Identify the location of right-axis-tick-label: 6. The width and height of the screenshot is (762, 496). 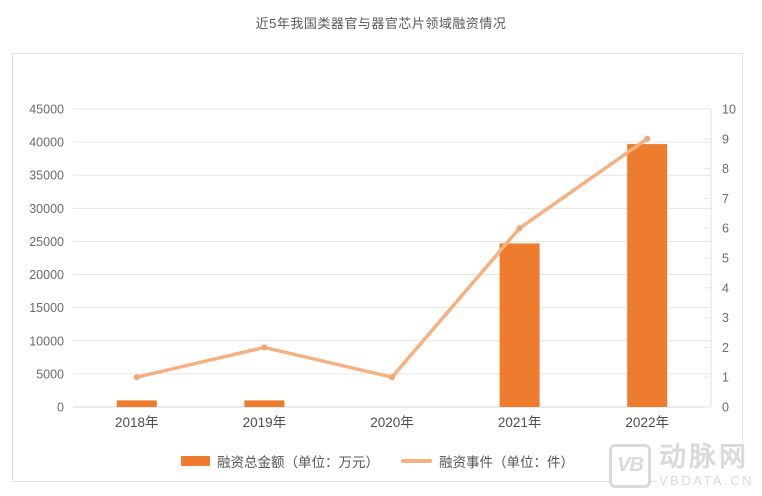
(725, 229).